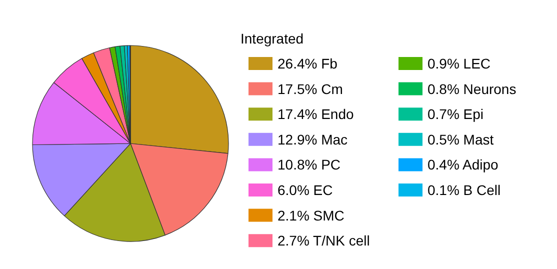 The width and height of the screenshot is (557, 269). Describe the element at coordinates (311, 215) in the screenshot. I see `legend-label: 2.1% SMC` at that location.